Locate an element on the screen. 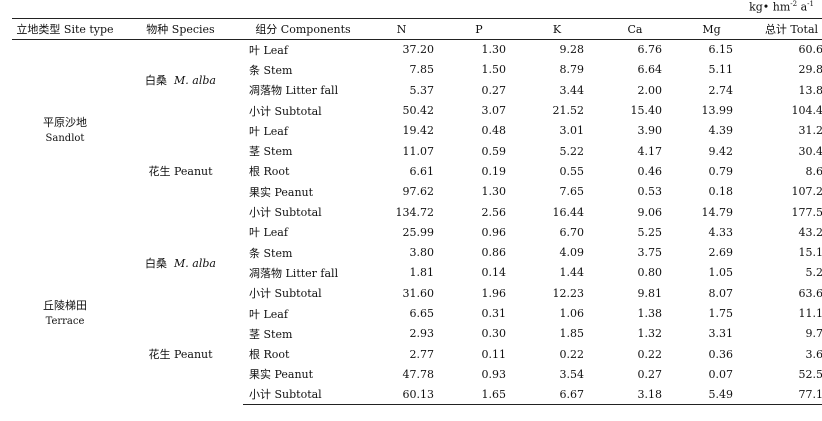  table-row: 茎 Stem 11.07 0.59 5.22 4.17 9.42 30.47 is located at coordinates (417, 151).